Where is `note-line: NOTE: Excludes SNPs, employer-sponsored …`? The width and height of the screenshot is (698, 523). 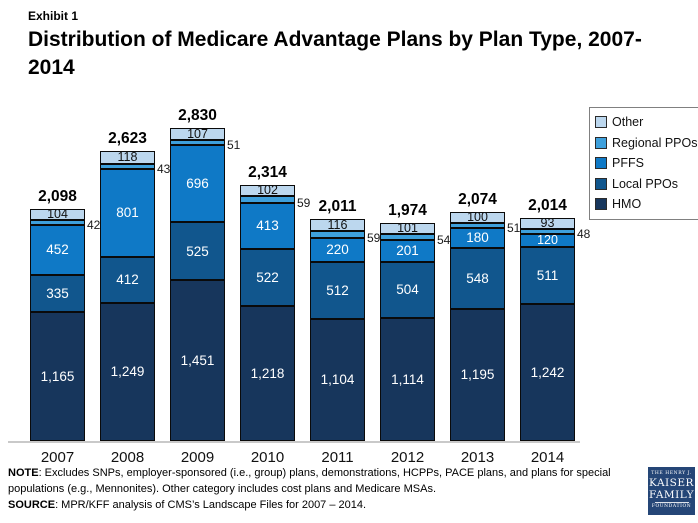 note-line: NOTE: Excludes SNPs, employer-sponsored … is located at coordinates (328, 482).